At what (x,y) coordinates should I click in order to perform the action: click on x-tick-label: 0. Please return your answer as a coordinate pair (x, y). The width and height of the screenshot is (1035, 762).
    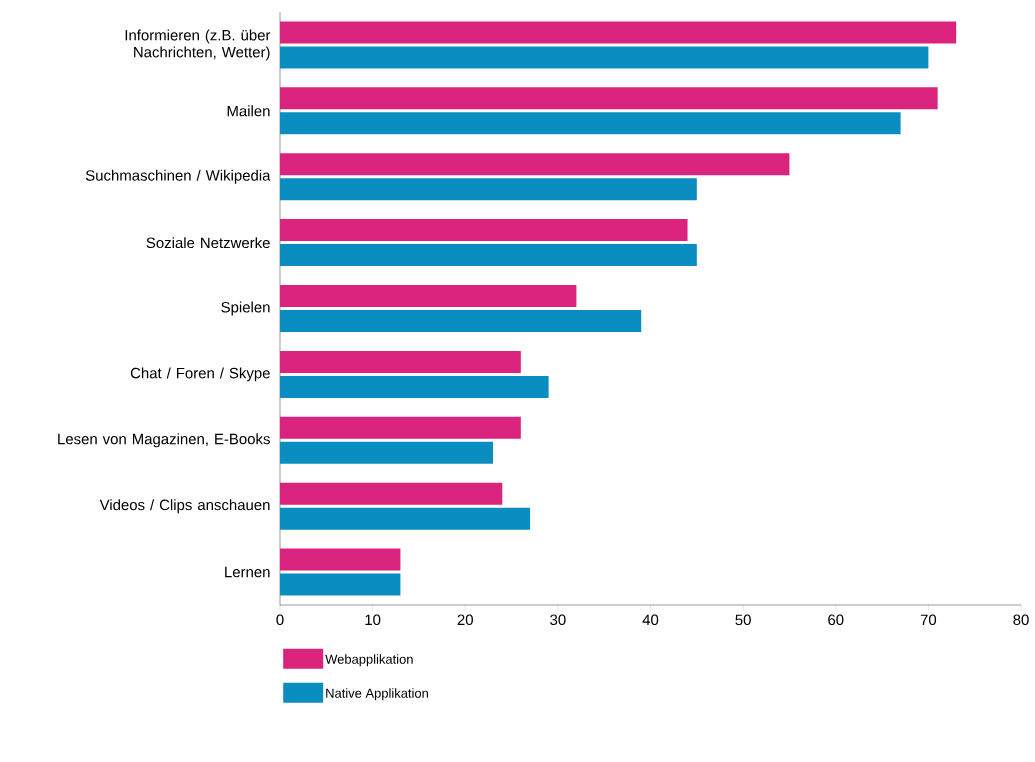
    Looking at the image, I should click on (280, 620).